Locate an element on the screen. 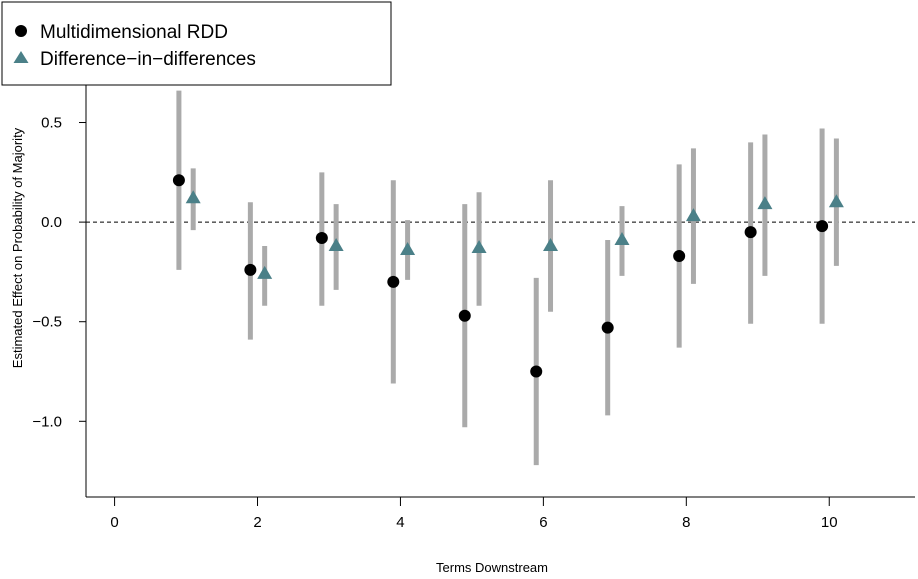 The height and width of the screenshot is (579, 918). legend-box is located at coordinates (196, 43).